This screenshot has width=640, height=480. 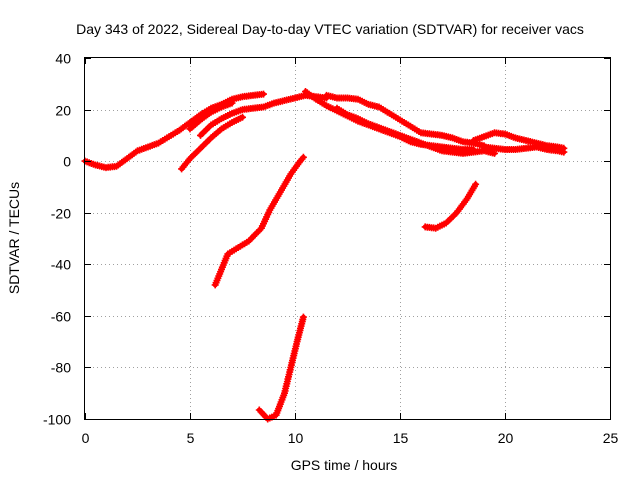 What do you see at coordinates (63, 59) in the screenshot?
I see `y-tick-label: 40` at bounding box center [63, 59].